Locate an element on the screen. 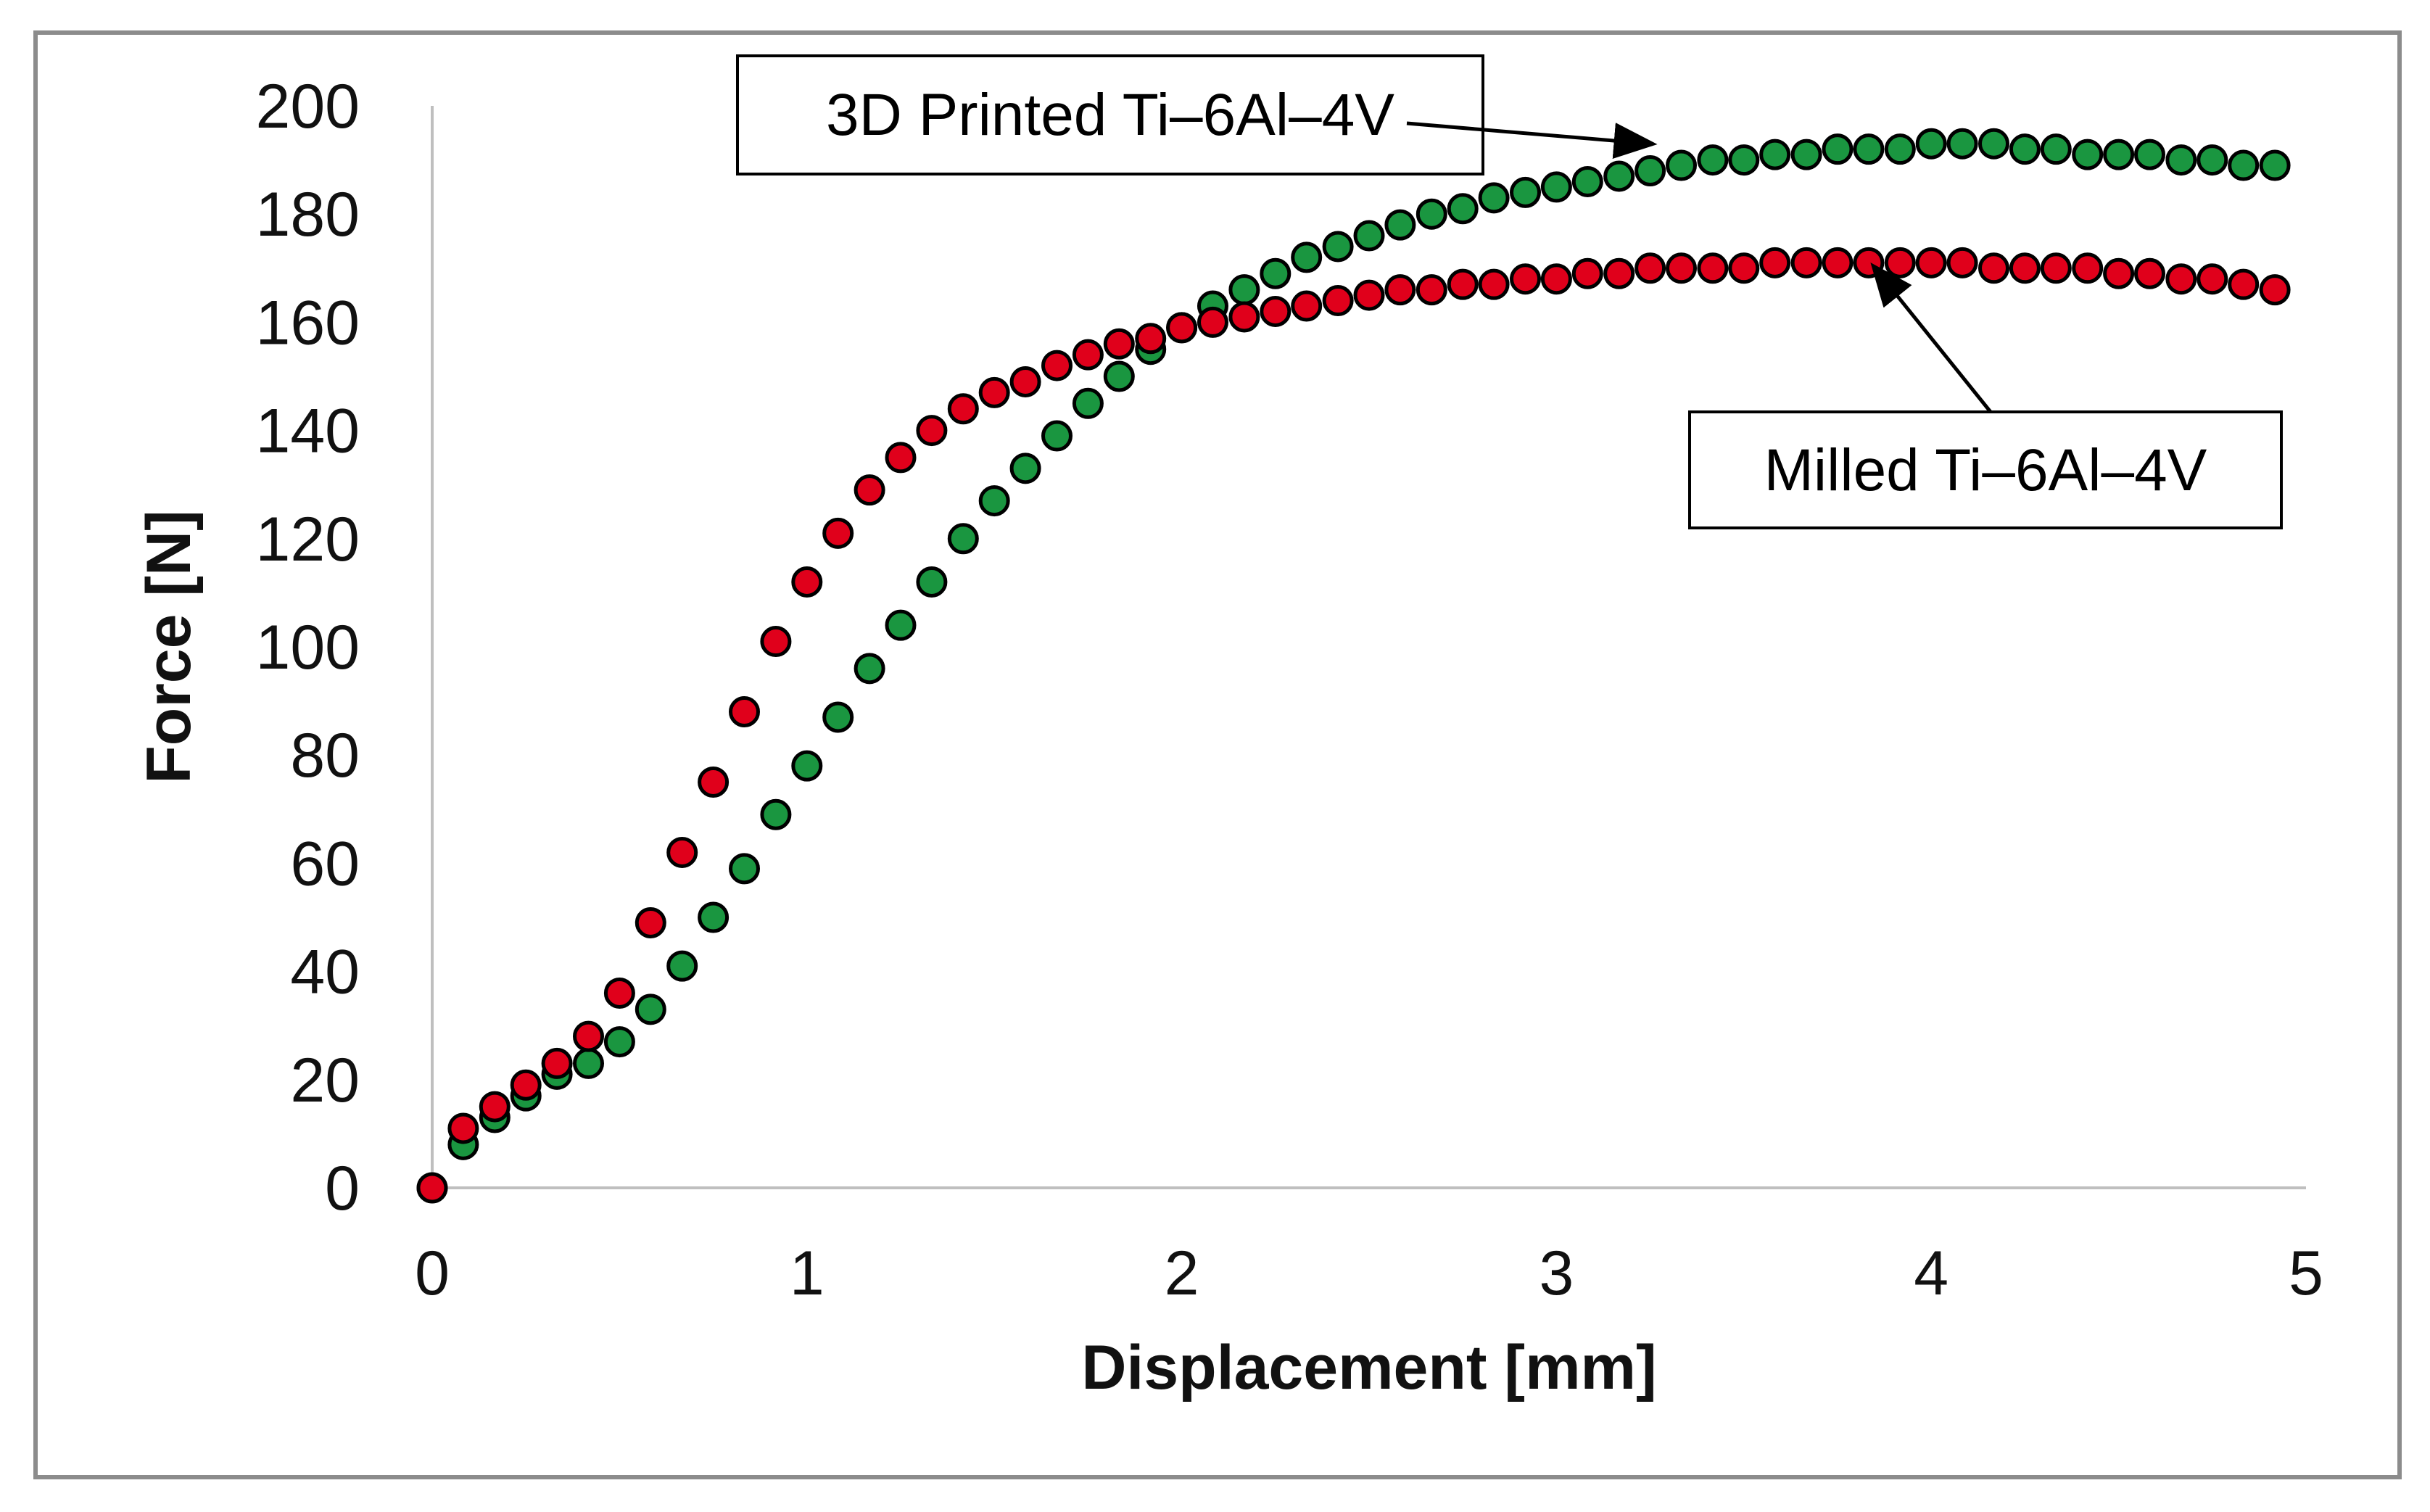 The image size is (2430, 1512). y-tick-label: 60 is located at coordinates (325, 863).